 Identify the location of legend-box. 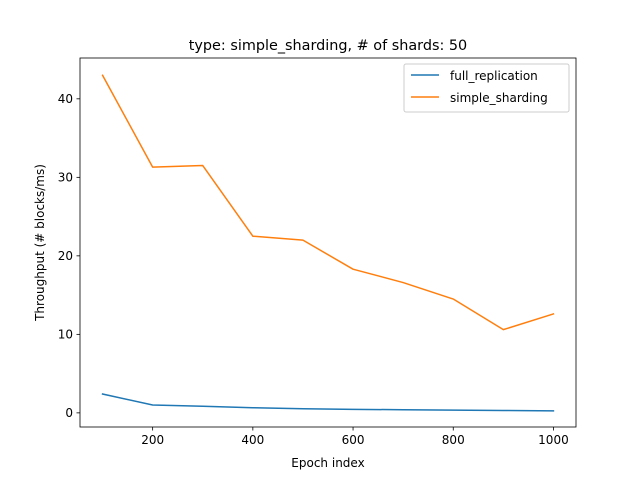
(486, 88).